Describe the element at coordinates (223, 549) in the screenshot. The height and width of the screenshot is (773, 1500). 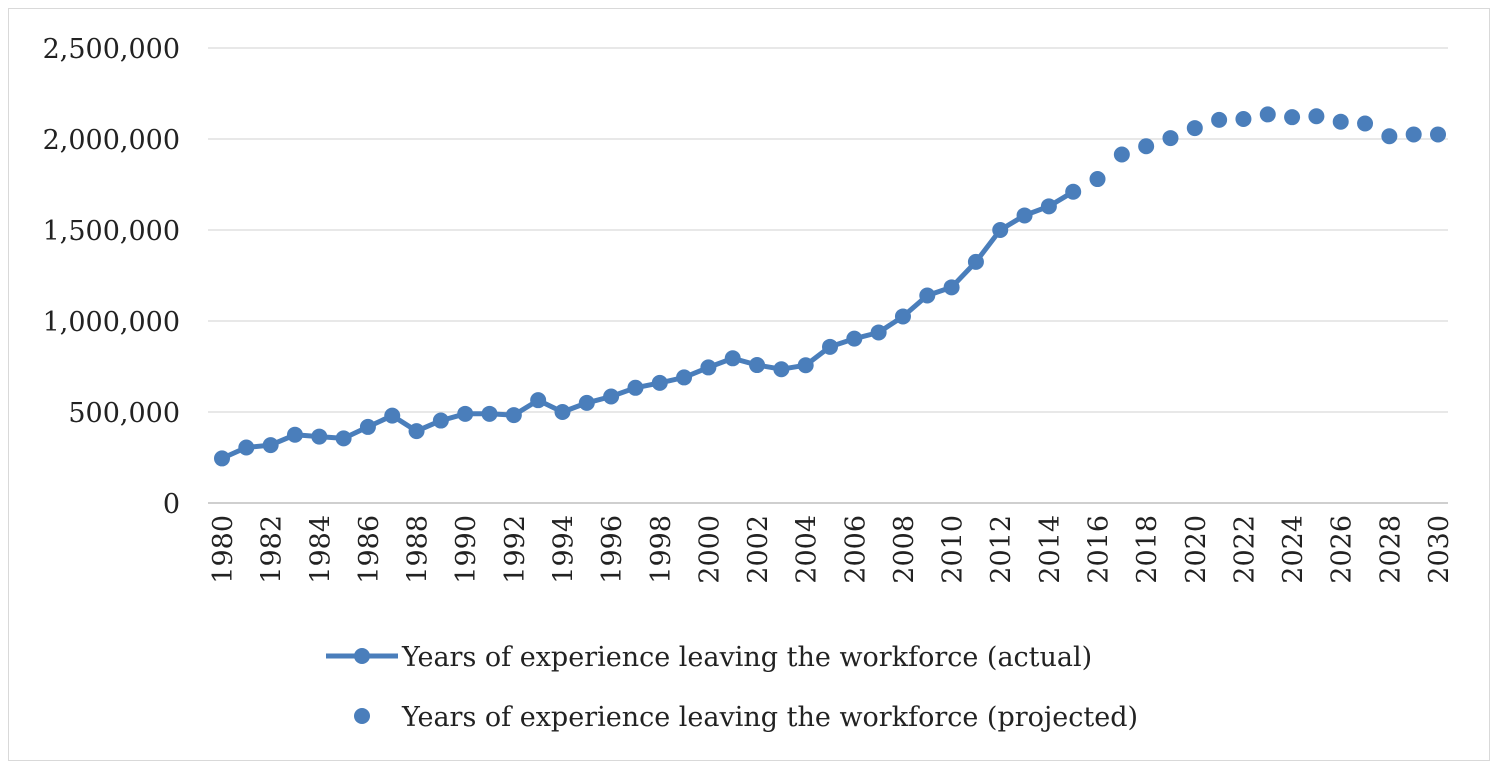
I see `x-tick-label: 1980` at that location.